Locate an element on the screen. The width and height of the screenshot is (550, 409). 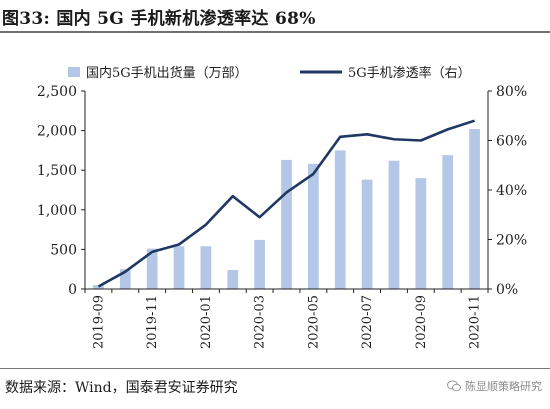
chart-title: 图33: 国内 5G 手机新机渗透率达 68% is located at coordinates (159, 19).